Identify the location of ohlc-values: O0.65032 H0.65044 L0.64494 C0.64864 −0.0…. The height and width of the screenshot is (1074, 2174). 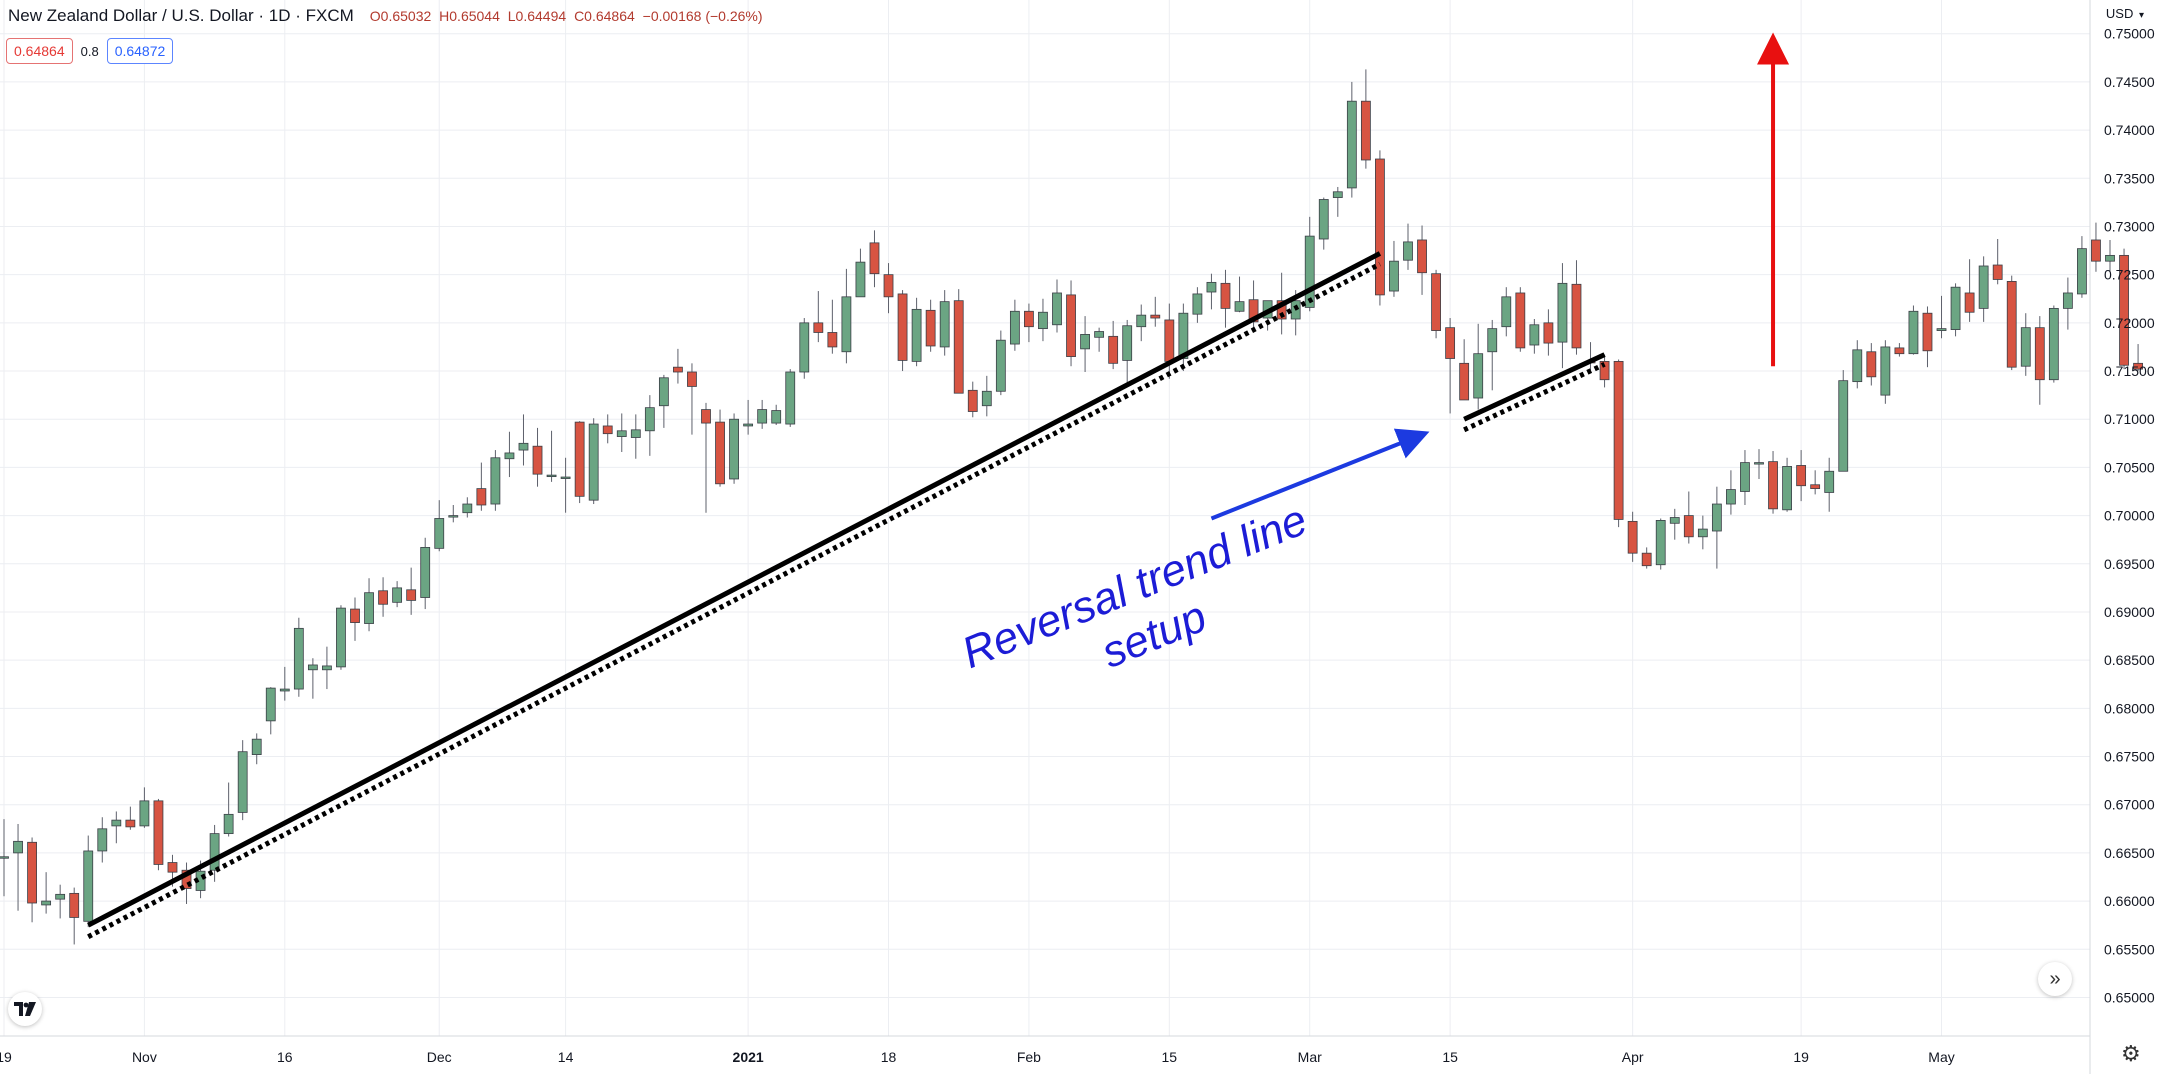
(568, 16).